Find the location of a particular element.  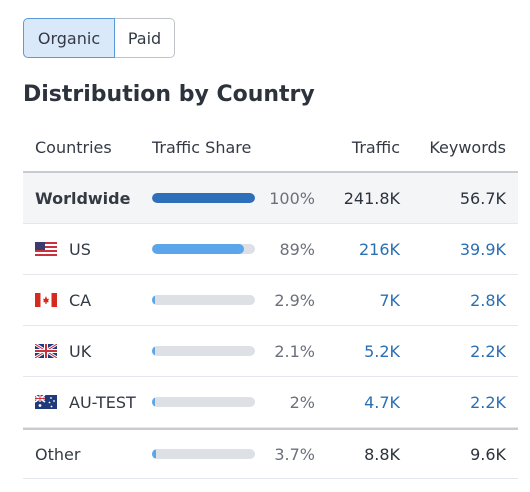

header-keywords: Keywords is located at coordinates (467, 147).